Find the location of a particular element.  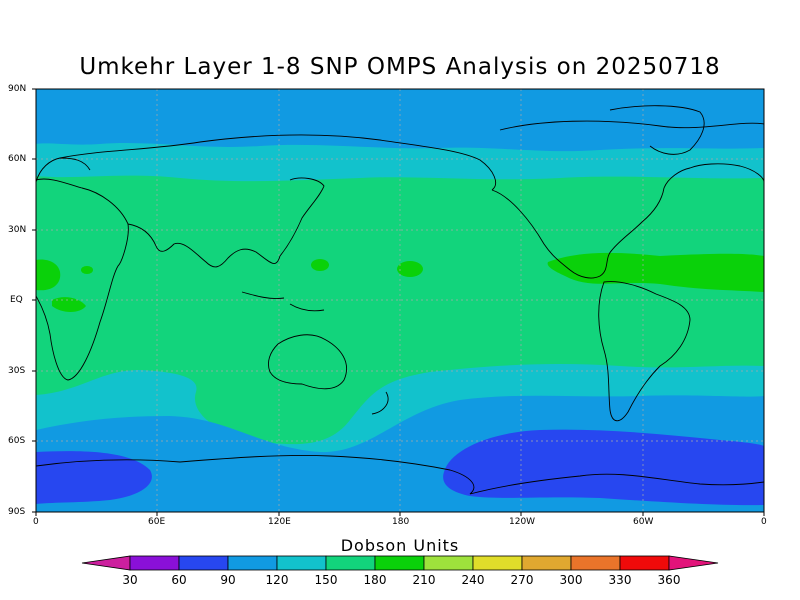

lon-label: 60E is located at coordinates (157, 522).